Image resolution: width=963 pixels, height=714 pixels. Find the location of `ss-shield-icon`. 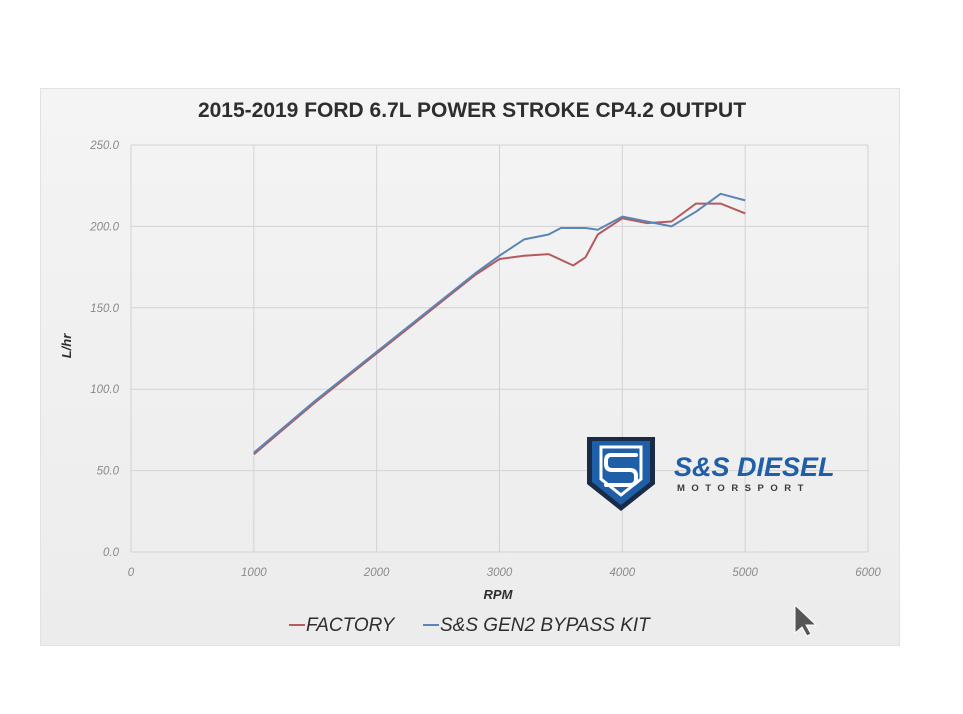

ss-shield-icon is located at coordinates (621, 474).